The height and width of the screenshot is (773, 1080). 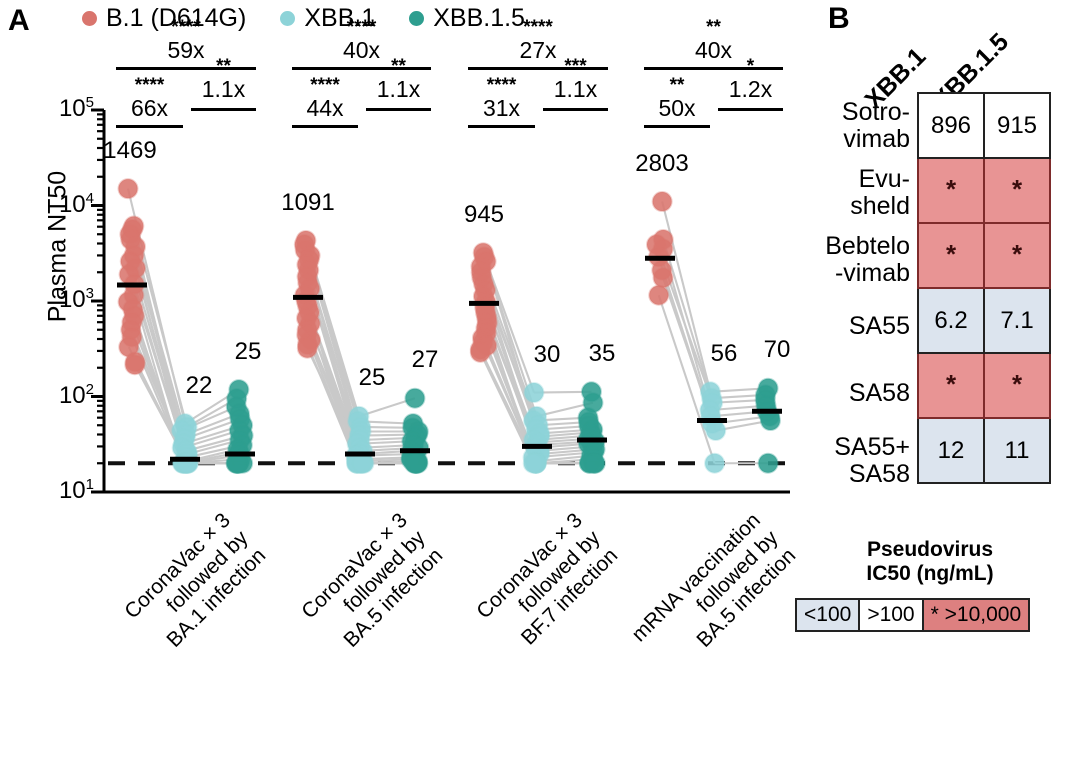 What do you see at coordinates (867, 259) in the screenshot?
I see `table-row-label: Bebtelo -vimab` at bounding box center [867, 259].